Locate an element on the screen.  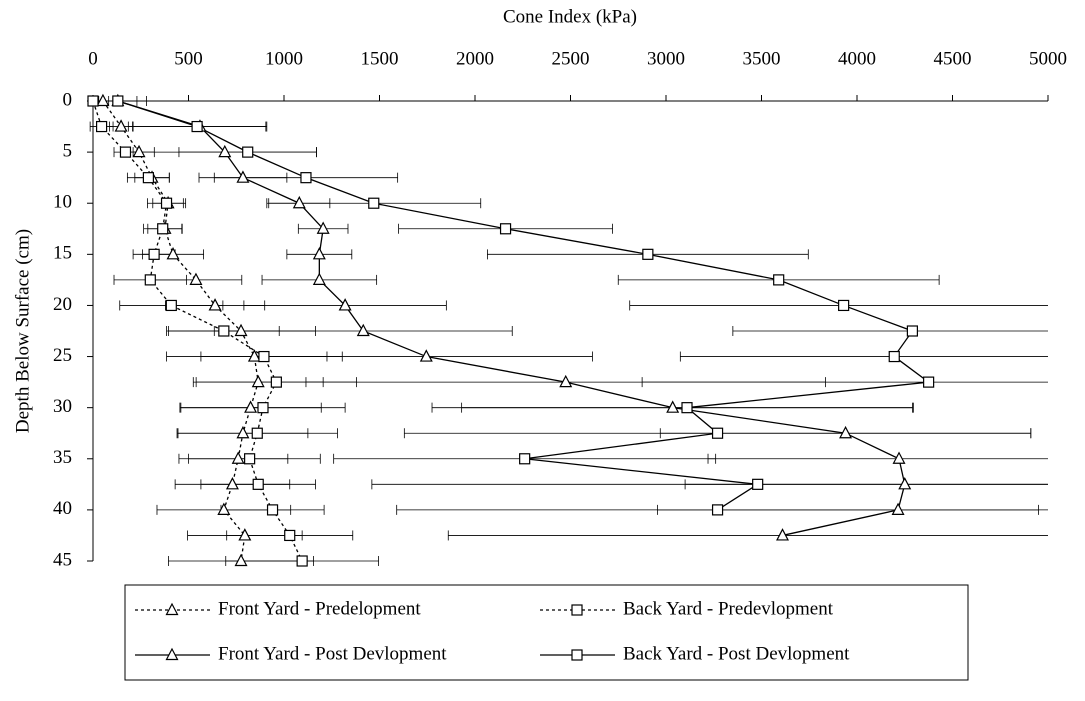
y-tick-label: 40 is located at coordinates (62, 508).